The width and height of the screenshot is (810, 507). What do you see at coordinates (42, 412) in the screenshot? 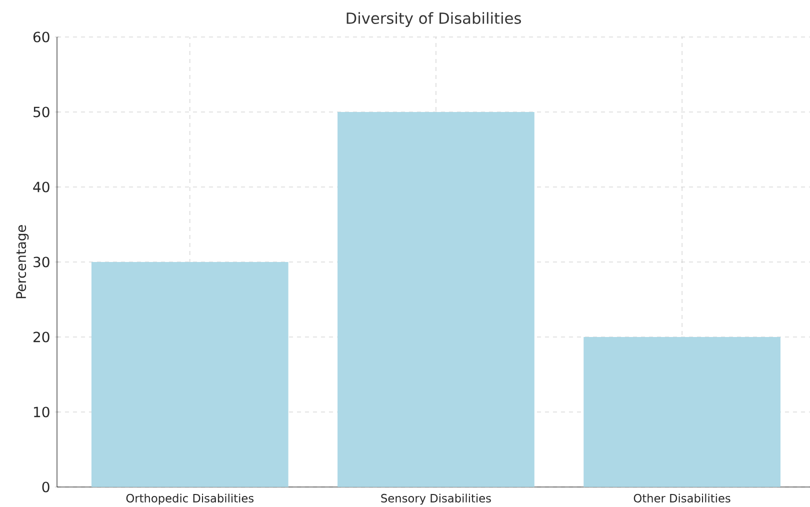
I see `y-tick-label: 10` at bounding box center [42, 412].